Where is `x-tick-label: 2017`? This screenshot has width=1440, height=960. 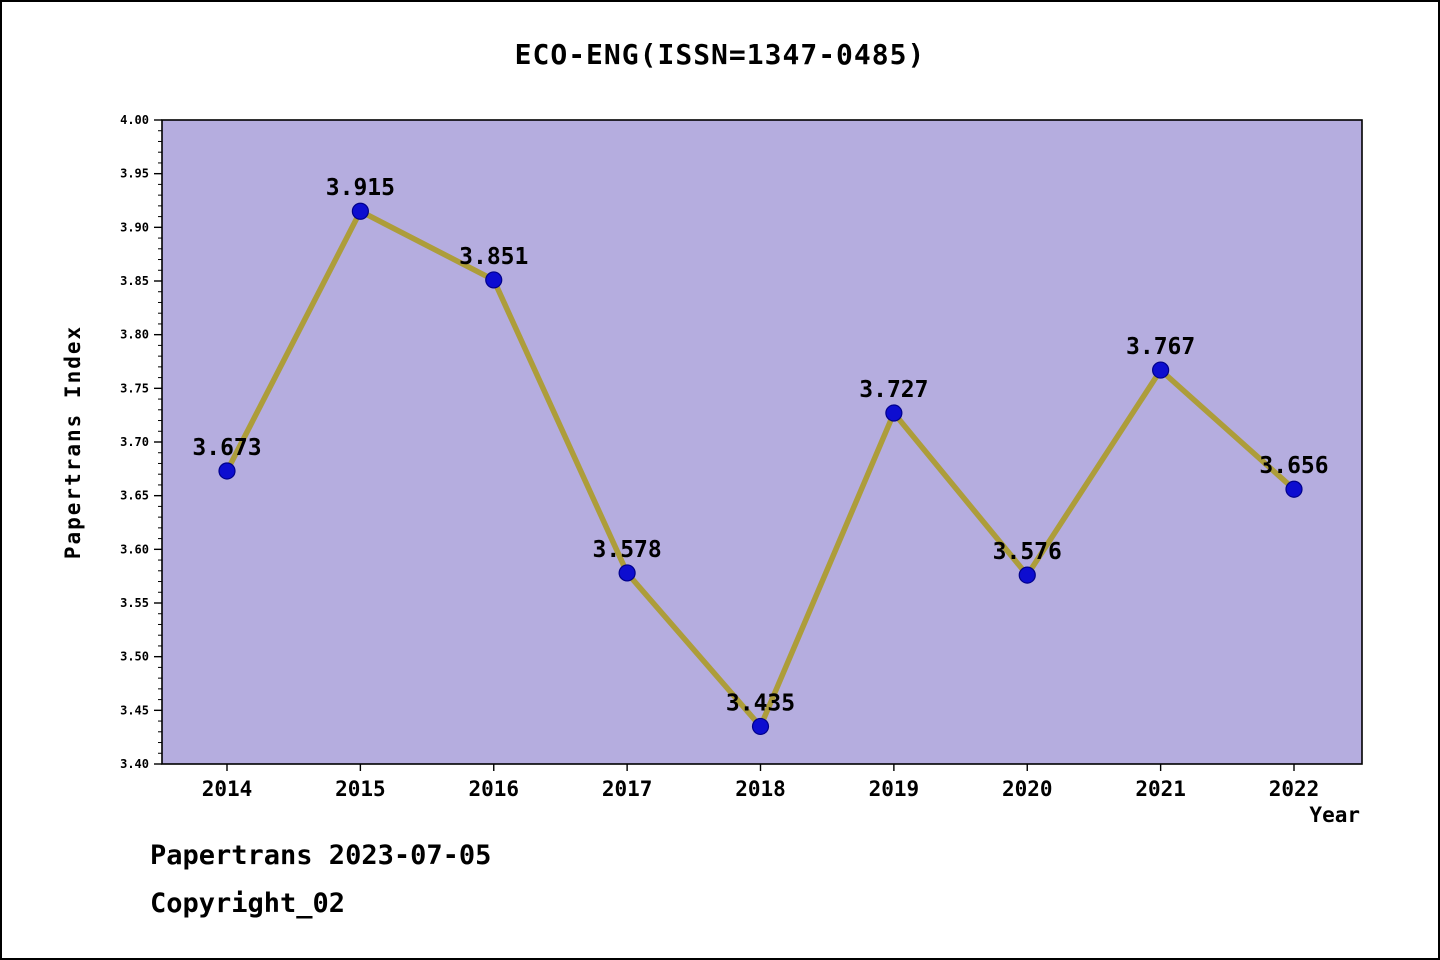
x-tick-label: 2017 is located at coordinates (627, 789).